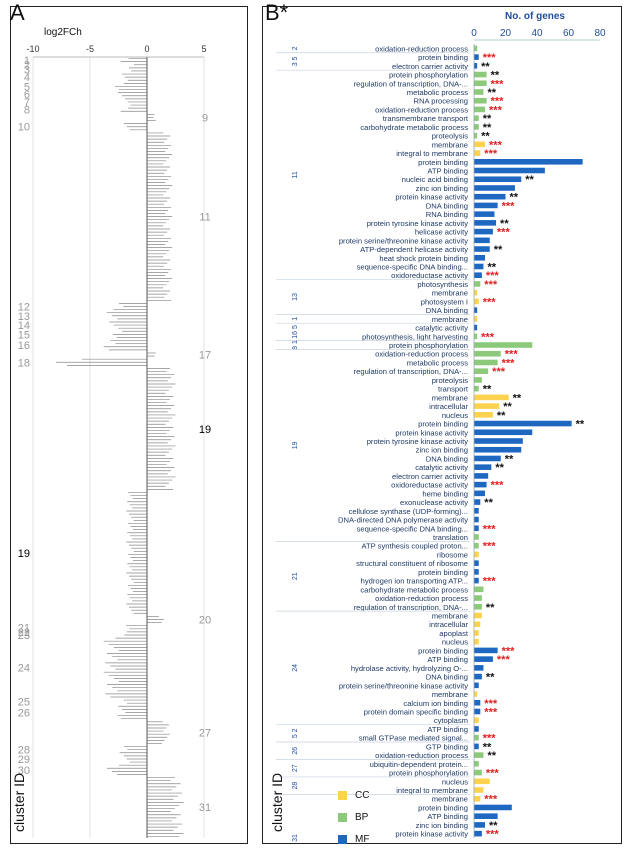 The height and width of the screenshot is (850, 629). I want to click on axis-b-tick-label: 20, so click(506, 33).